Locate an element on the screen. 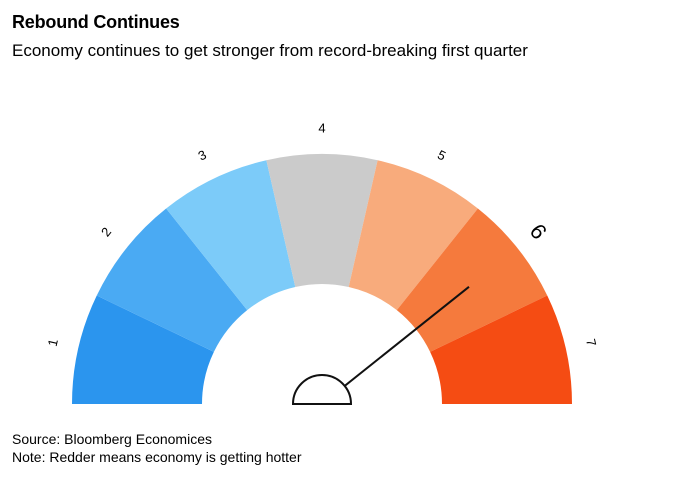 The height and width of the screenshot is (485, 680). chart-title: Rebound Continues is located at coordinates (96, 22).